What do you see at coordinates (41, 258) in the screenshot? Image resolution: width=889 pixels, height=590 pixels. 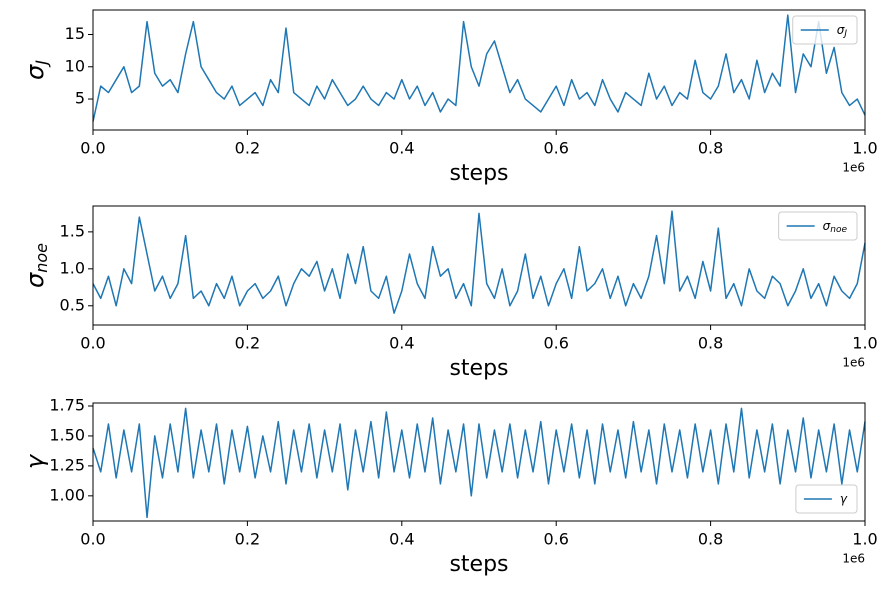 I see `y-axis-label-sub: noe` at bounding box center [41, 258].